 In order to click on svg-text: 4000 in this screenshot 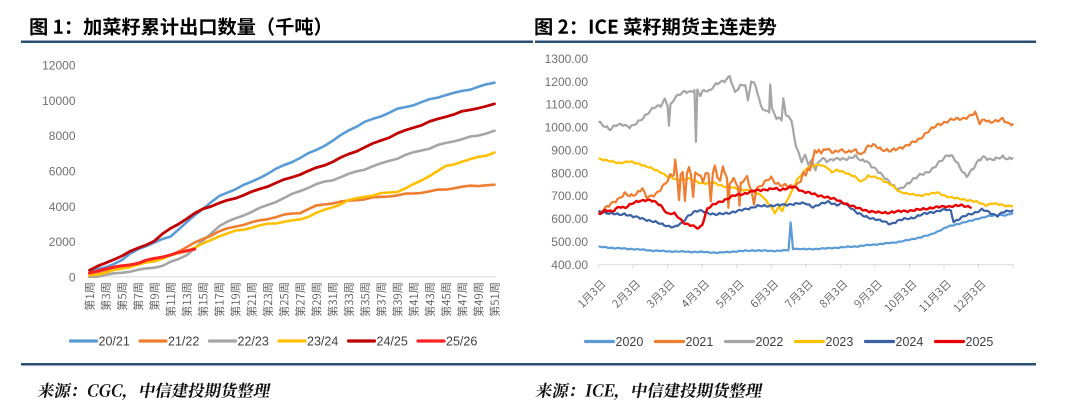, I will do `click(62, 207)`.